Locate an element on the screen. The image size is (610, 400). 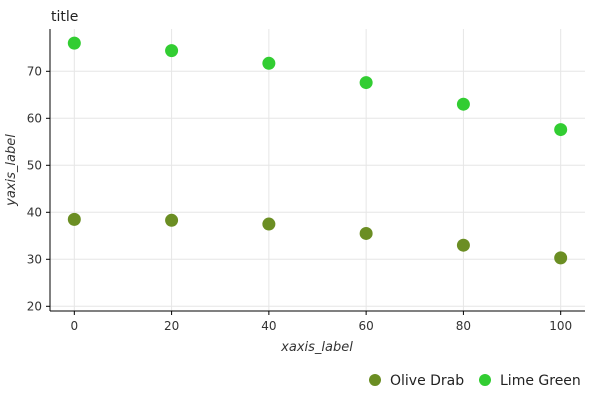
x-tick-label: 0 is located at coordinates (74, 326).